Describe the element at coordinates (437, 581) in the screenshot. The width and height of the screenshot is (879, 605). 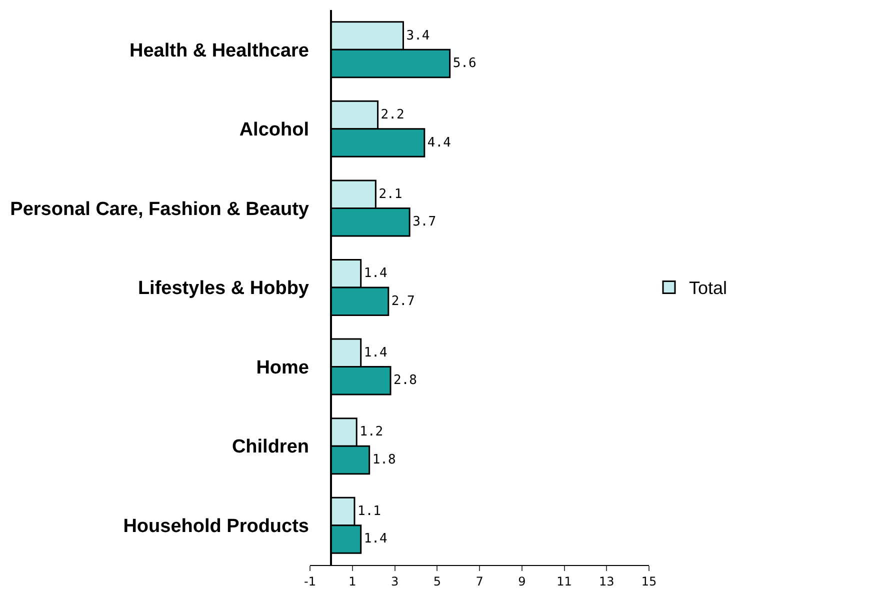
I see `x-tick-label: 5` at that location.